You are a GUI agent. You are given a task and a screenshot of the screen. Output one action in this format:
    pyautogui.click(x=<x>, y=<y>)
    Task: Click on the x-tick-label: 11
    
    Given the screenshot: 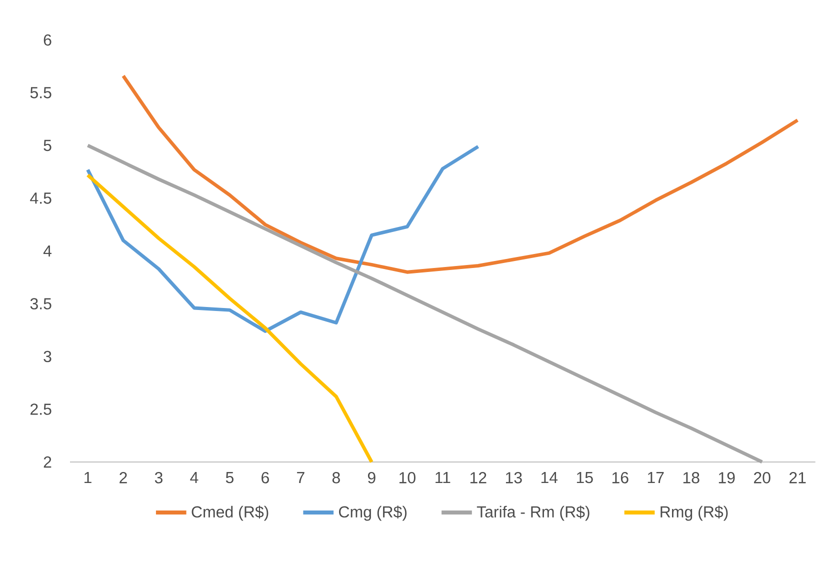 What is the action you would take?
    pyautogui.click(x=443, y=478)
    